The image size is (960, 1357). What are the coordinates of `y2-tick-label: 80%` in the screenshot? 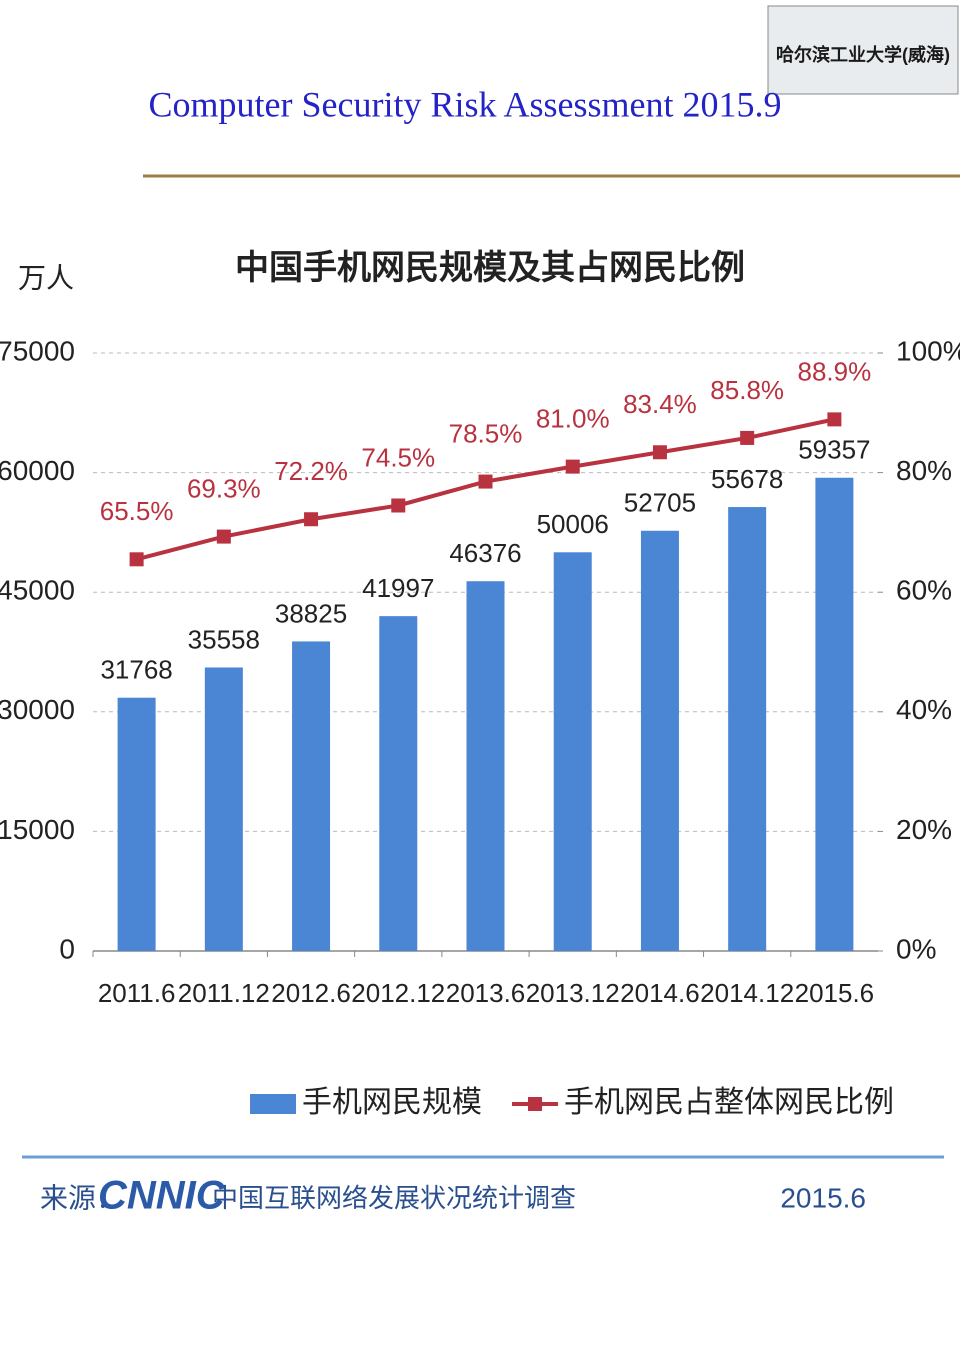 It's located at (924, 470).